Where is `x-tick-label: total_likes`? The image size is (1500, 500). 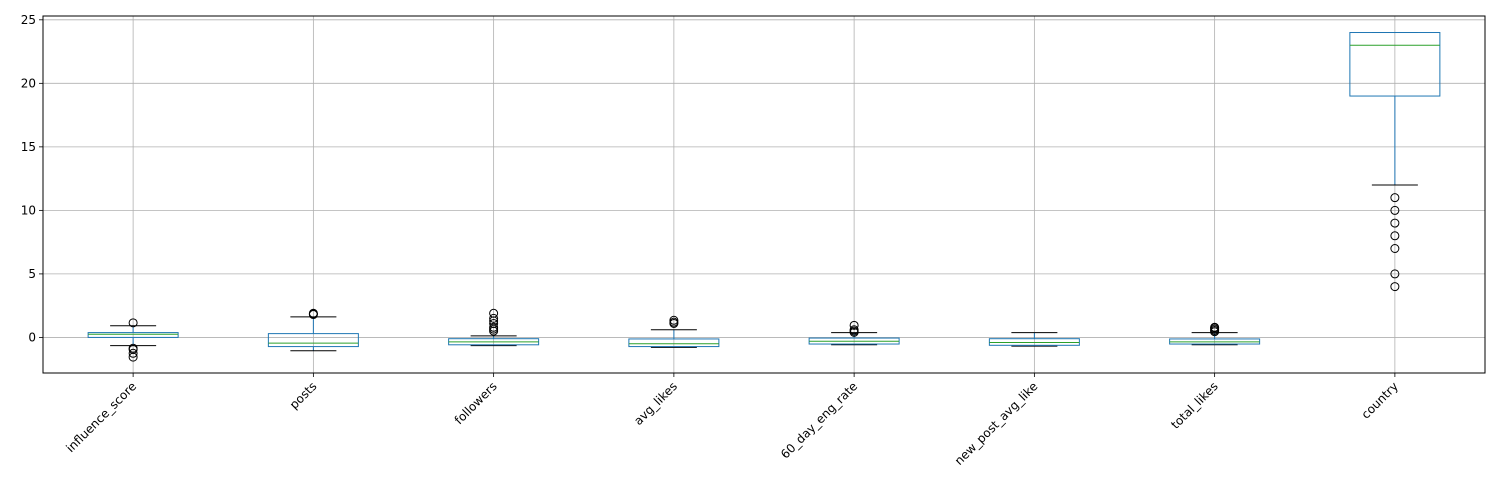 x-tick-label: total_likes is located at coordinates (1194, 405).